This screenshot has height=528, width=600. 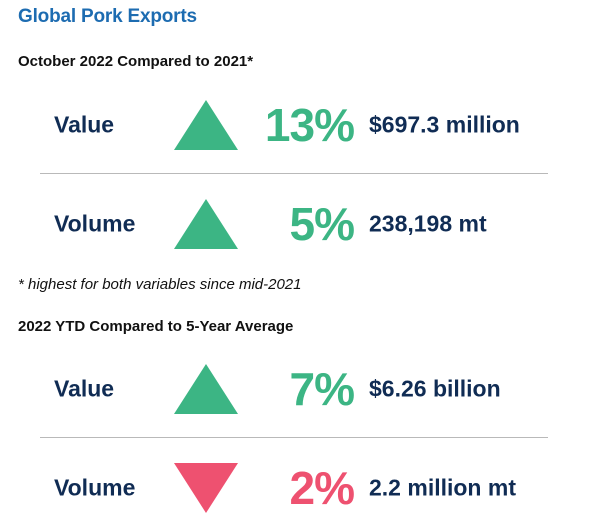 What do you see at coordinates (444, 124) in the screenshot?
I see `metric-amount: $697.3 million` at bounding box center [444, 124].